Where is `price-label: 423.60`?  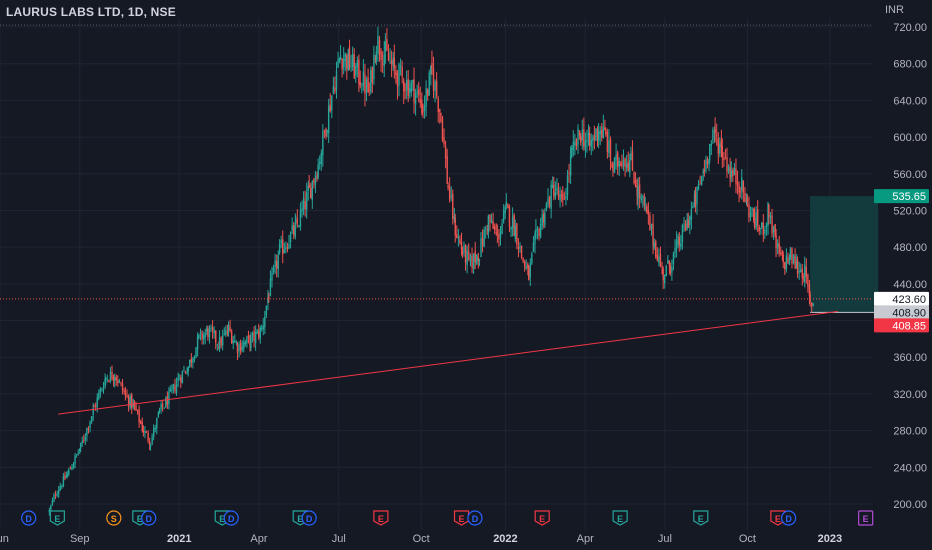
price-label: 423.60 is located at coordinates (909, 300).